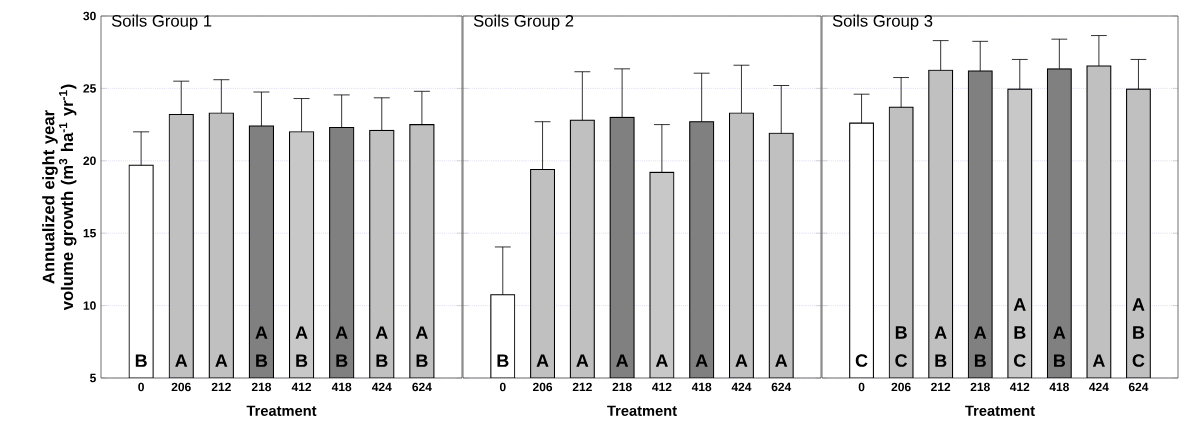  What do you see at coordinates (93, 378) in the screenshot?
I see `y-tick-label: 5` at bounding box center [93, 378].